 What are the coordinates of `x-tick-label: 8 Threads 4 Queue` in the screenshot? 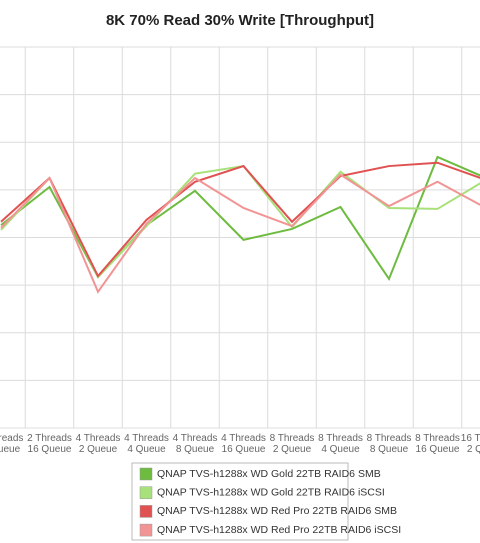 It's located at (340, 444).